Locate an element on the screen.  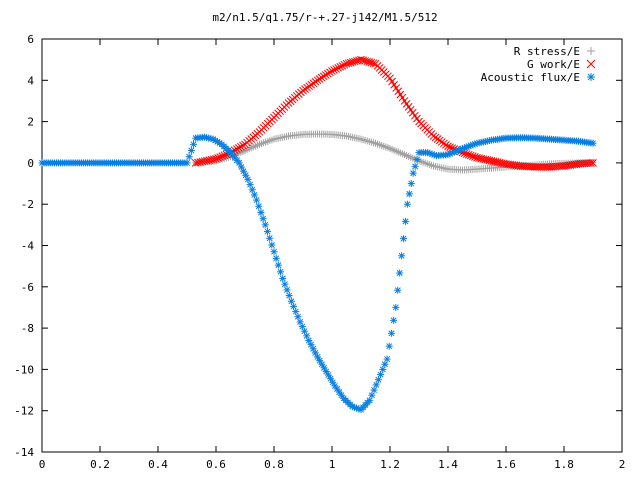
x-tick-label: 1.6 is located at coordinates (506, 464).